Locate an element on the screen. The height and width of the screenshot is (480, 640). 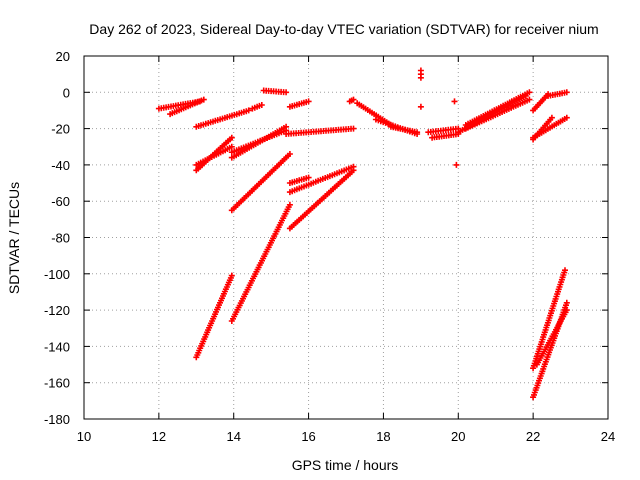
x-tick-label: 18 is located at coordinates (383, 436).